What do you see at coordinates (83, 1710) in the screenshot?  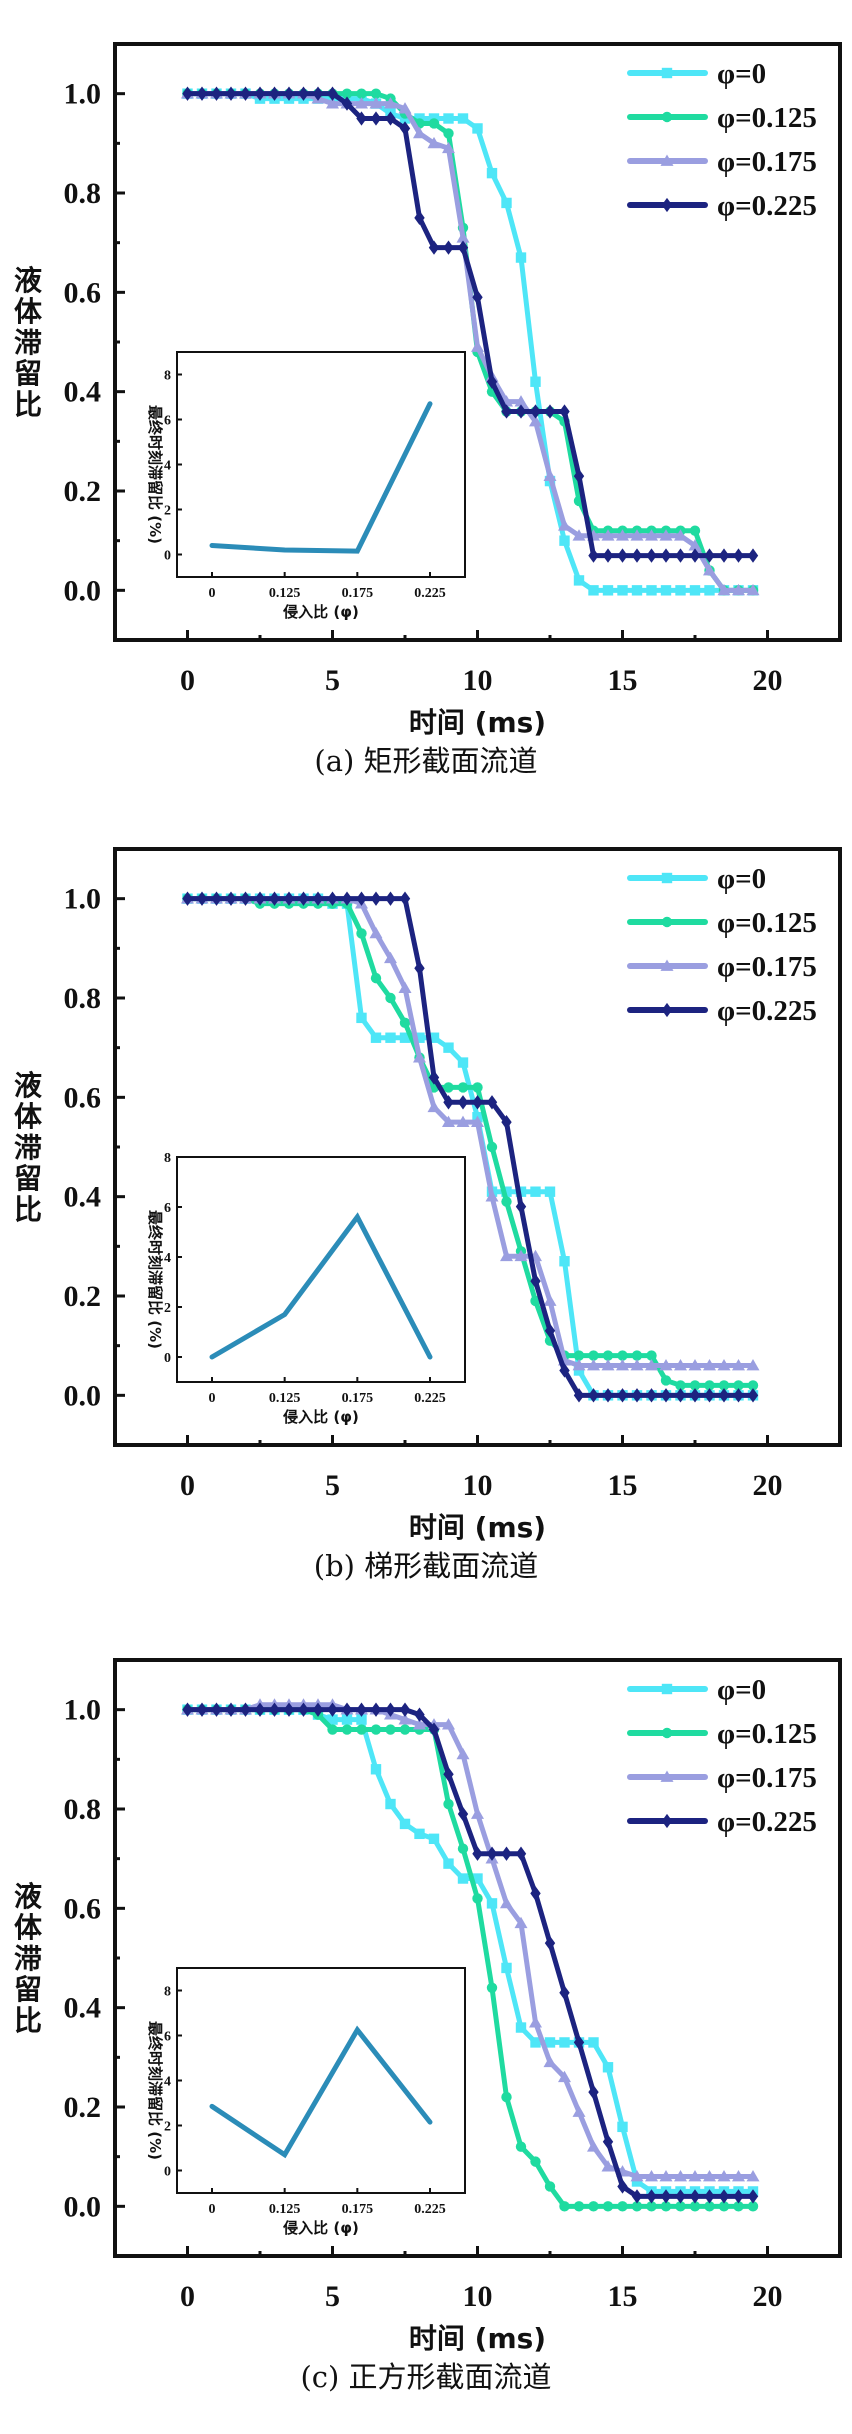 I see `y-tick-label: 1.0` at bounding box center [83, 1710].